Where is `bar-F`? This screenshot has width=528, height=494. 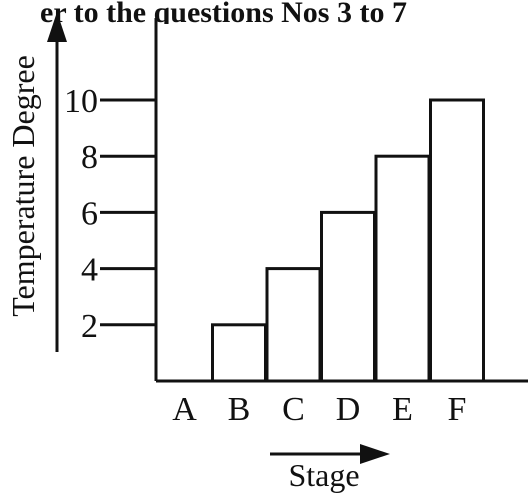 bar-F is located at coordinates (457, 240).